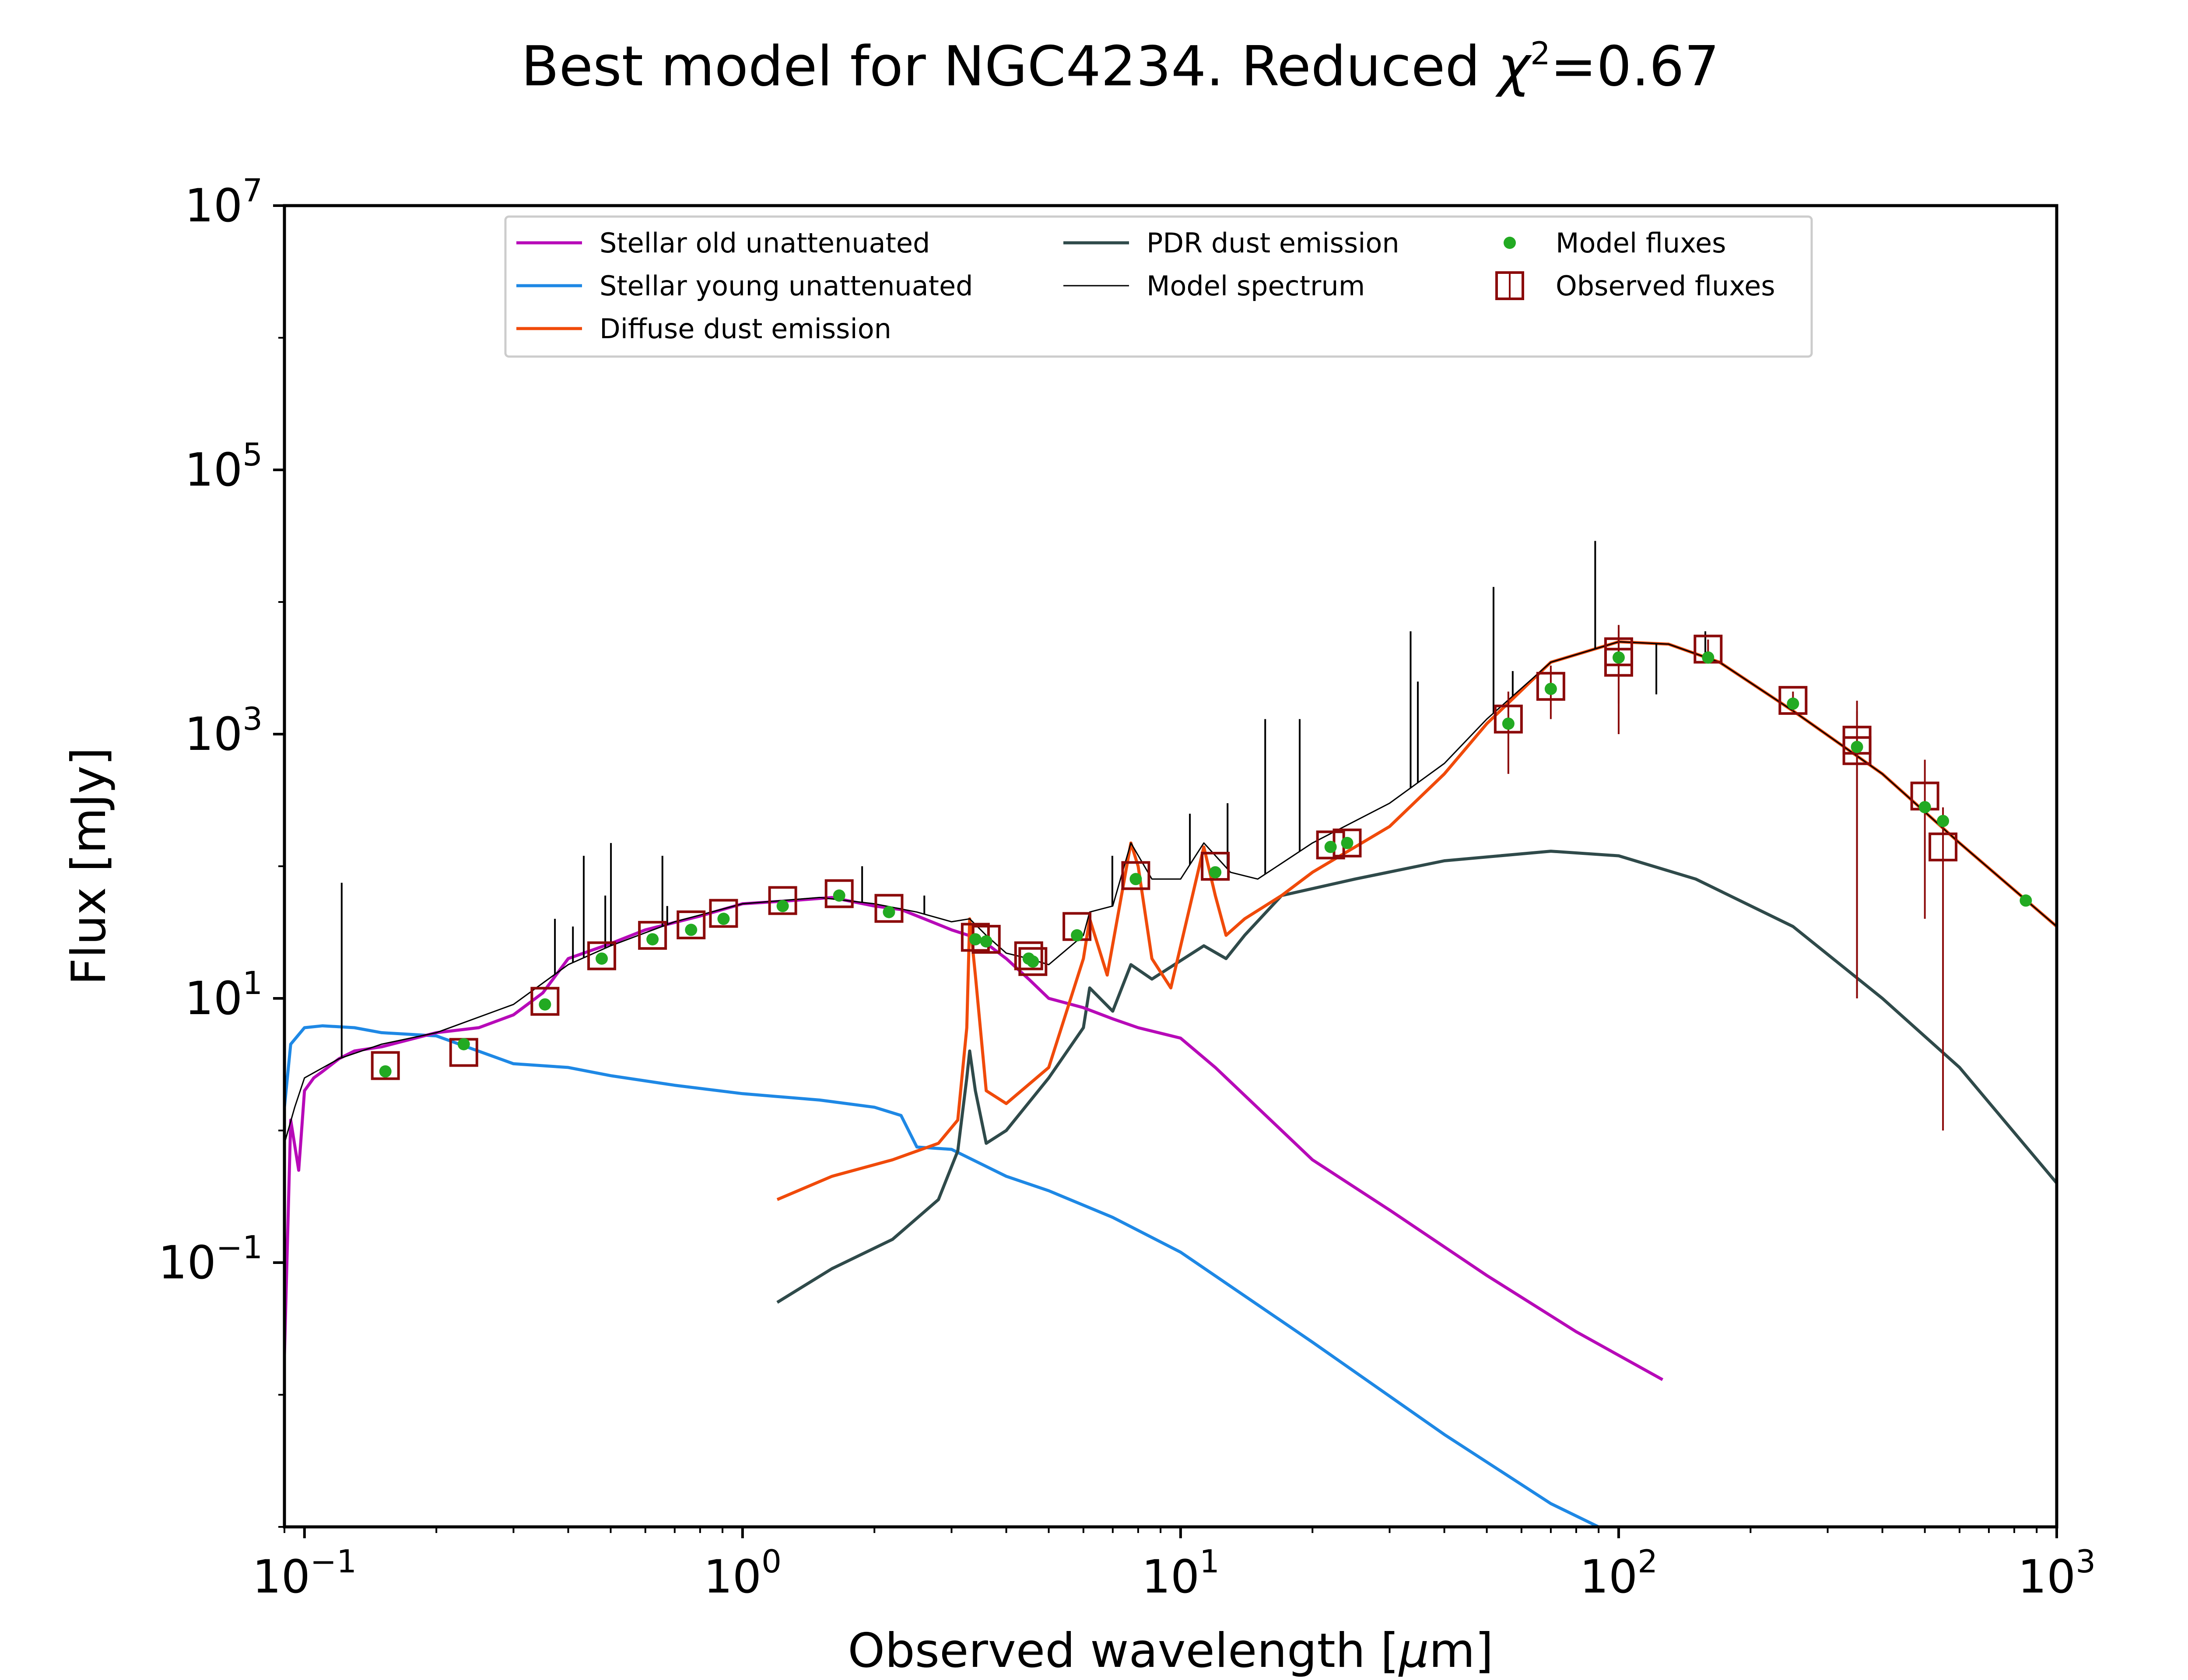 The image size is (2188, 1680). What do you see at coordinates (224, 995) in the screenshot?
I see `y-tick-label: 10¹` at bounding box center [224, 995].